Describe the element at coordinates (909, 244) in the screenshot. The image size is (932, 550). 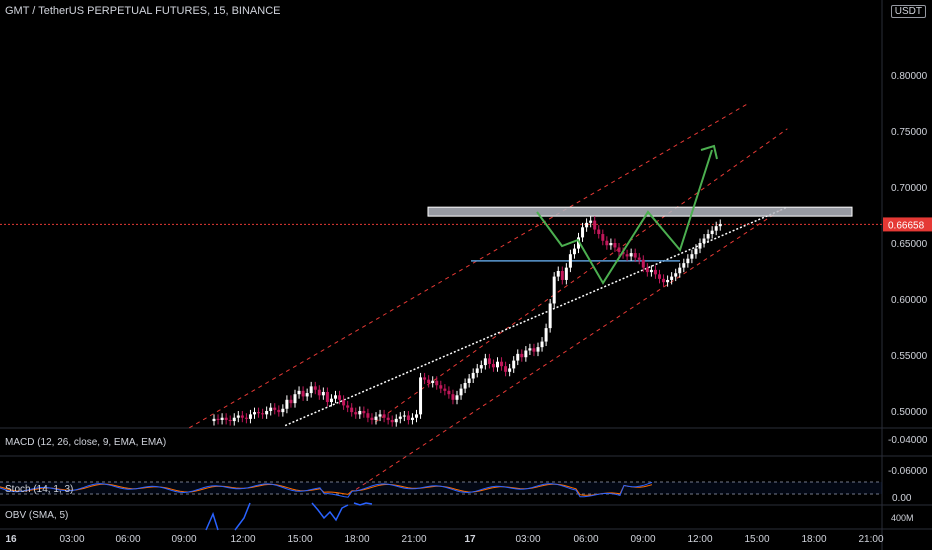
I see `price-tick-label: 0.65000` at that location.